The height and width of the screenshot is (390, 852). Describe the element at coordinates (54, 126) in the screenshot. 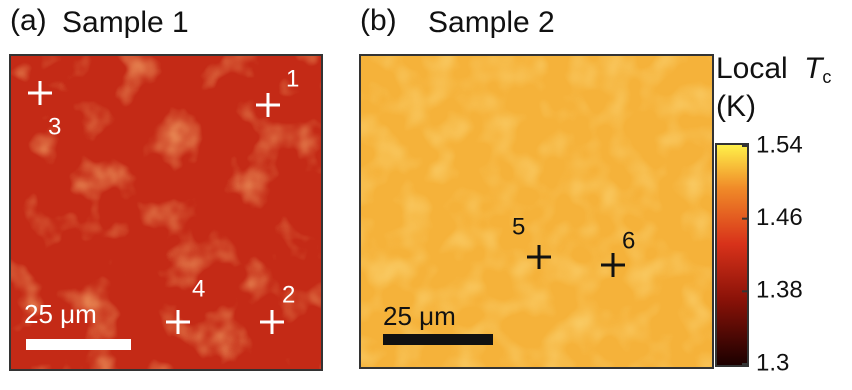

I see `marker-label: 3` at that location.